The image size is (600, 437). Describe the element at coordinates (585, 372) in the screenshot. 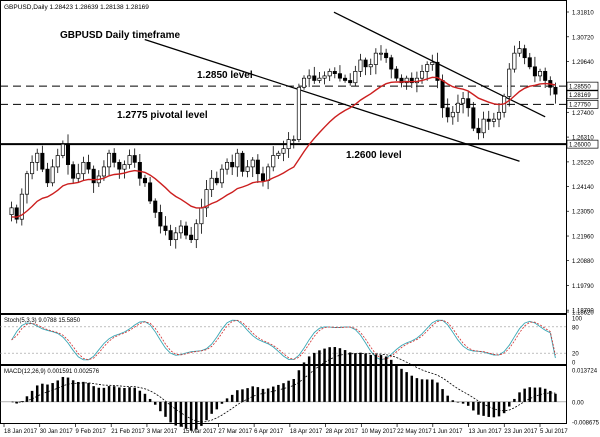

I see `macd-tick-label: 0.013724` at that location.